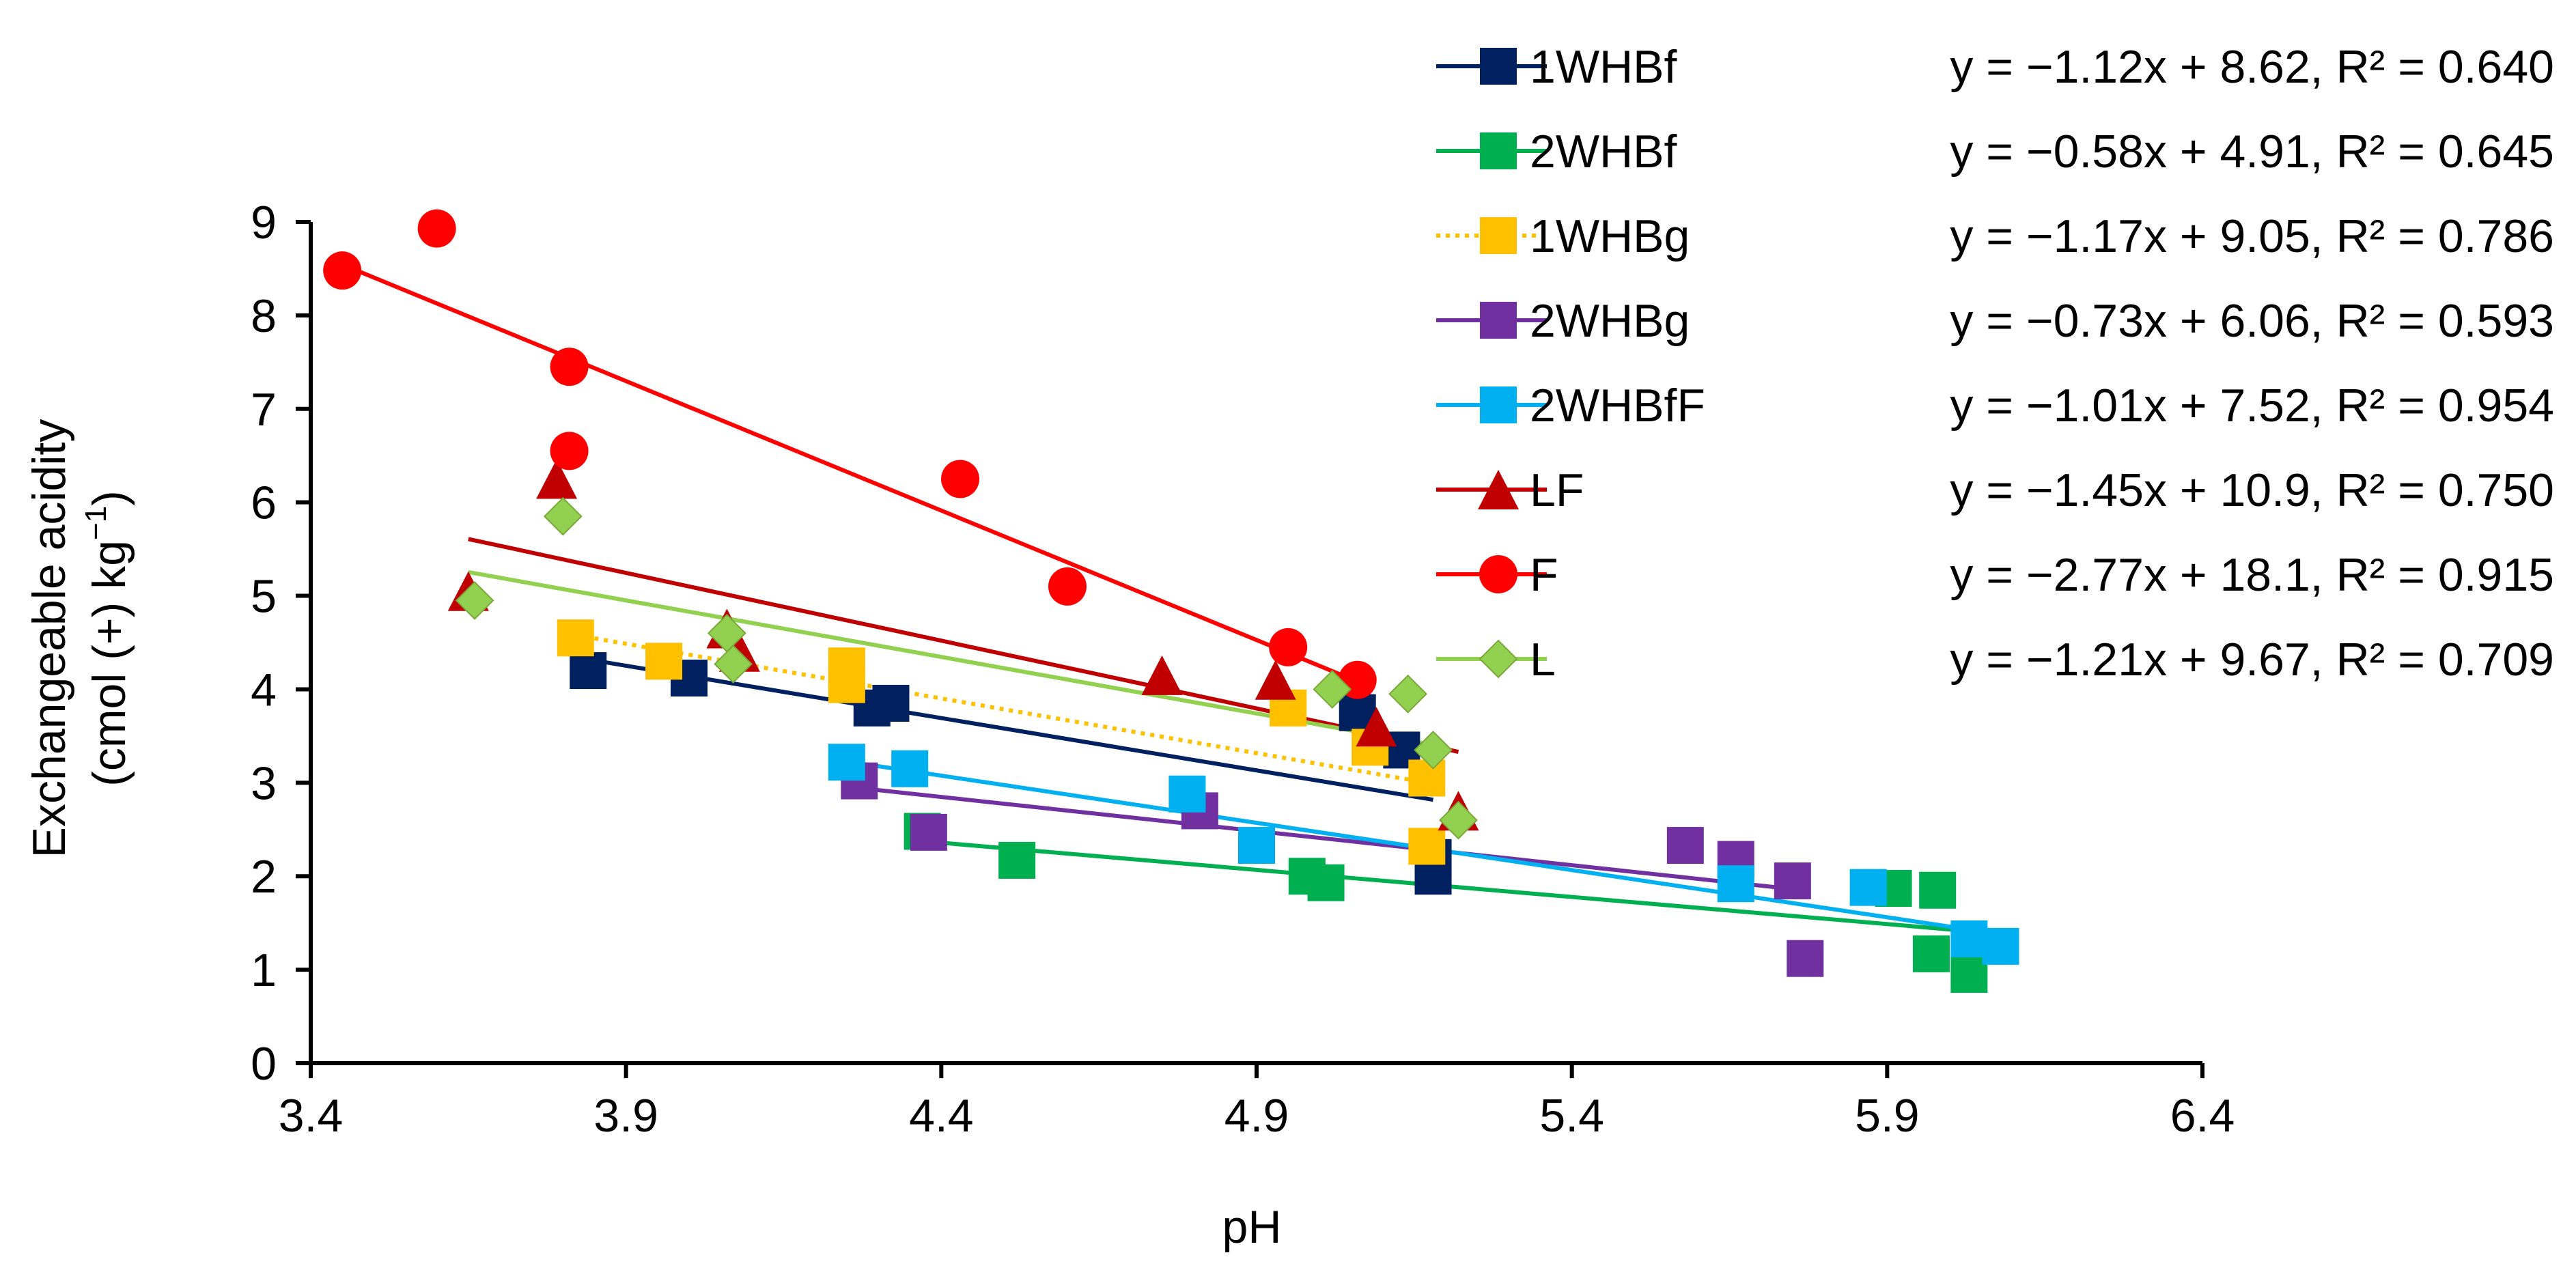  Describe the element at coordinates (1498, 659) in the screenshot. I see `legend-marker-L` at that location.